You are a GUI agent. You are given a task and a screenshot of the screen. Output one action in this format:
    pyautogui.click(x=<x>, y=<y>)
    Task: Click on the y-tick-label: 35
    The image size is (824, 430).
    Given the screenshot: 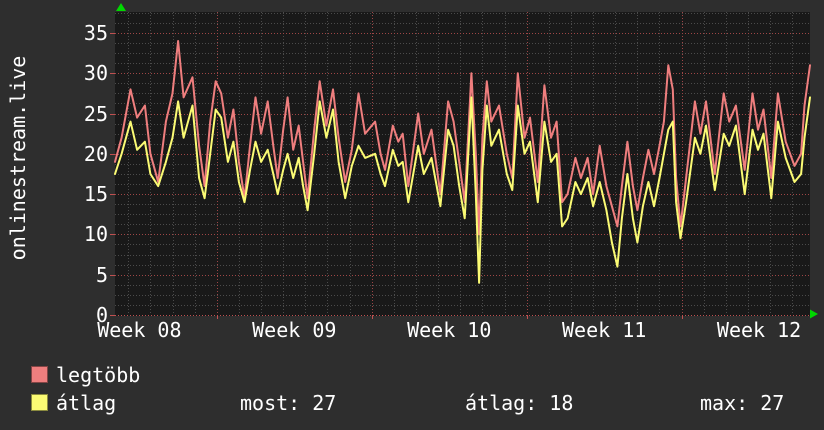 What is the action you would take?
    pyautogui.click(x=95, y=32)
    